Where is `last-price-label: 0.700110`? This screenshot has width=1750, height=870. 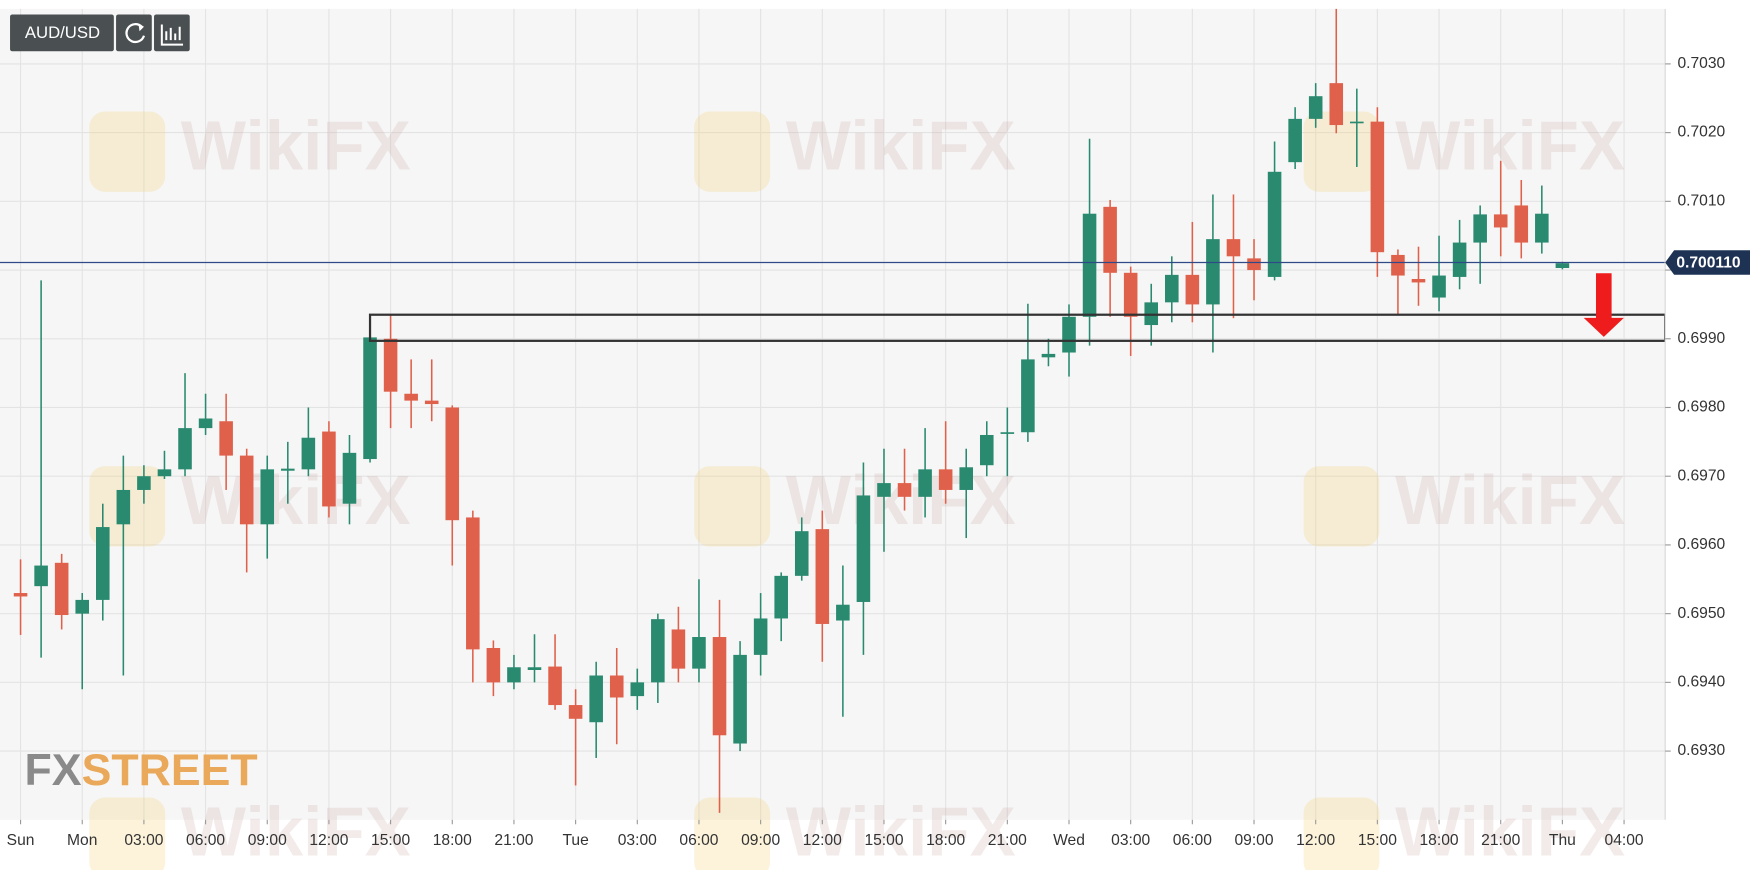 last-price-label: 0.700110 is located at coordinates (1708, 263).